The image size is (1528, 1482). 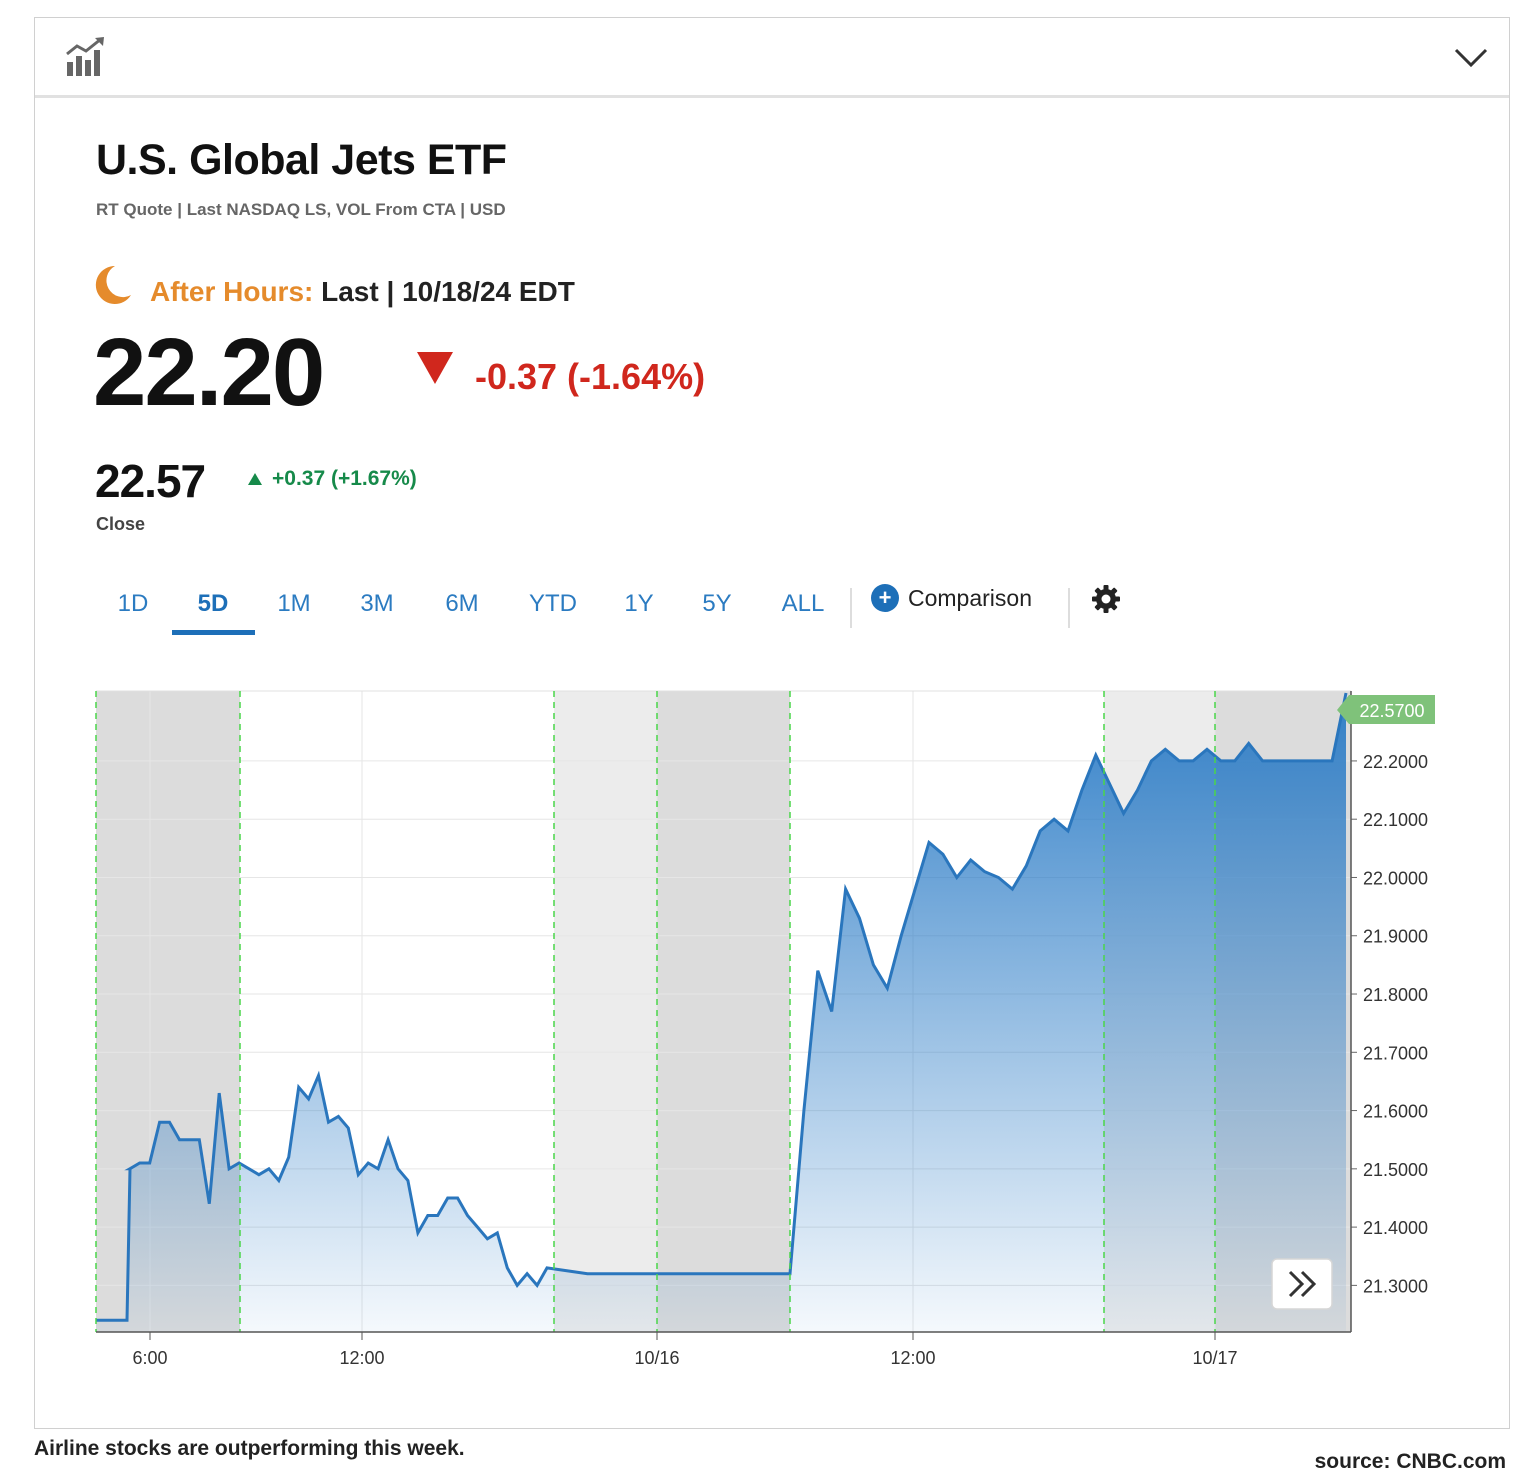 What do you see at coordinates (377, 603) in the screenshot?
I see `tab-3m: 3M` at bounding box center [377, 603].